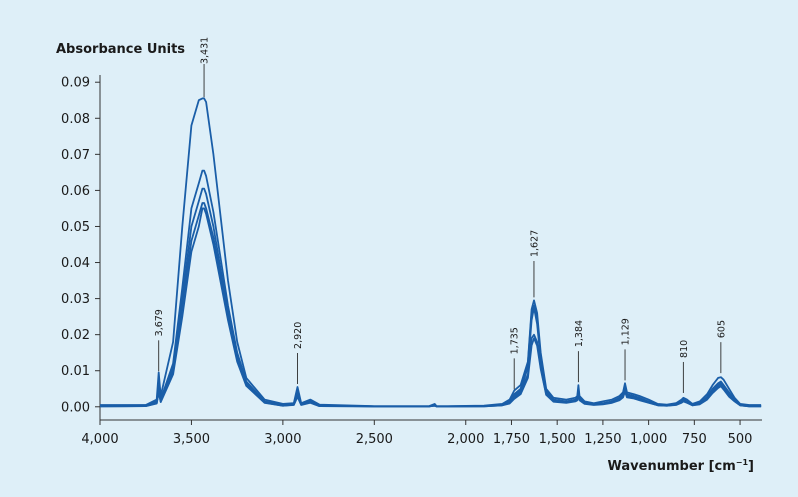  What do you see at coordinates (672, 466) in the screenshot?
I see `x-axis-title-main: Wavenumber [cm` at bounding box center [672, 466].